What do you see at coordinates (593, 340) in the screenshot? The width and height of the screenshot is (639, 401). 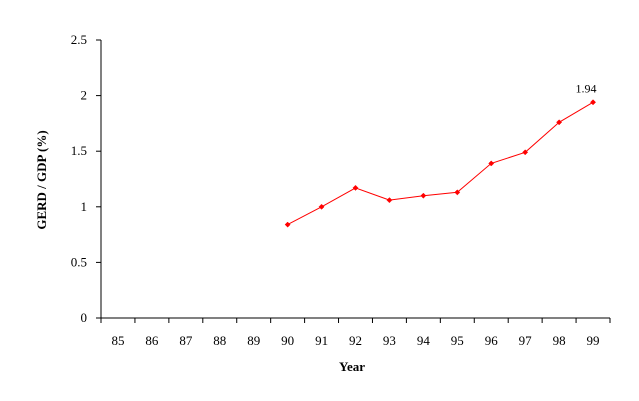 I see `x-tick-label: 99` at bounding box center [593, 340].